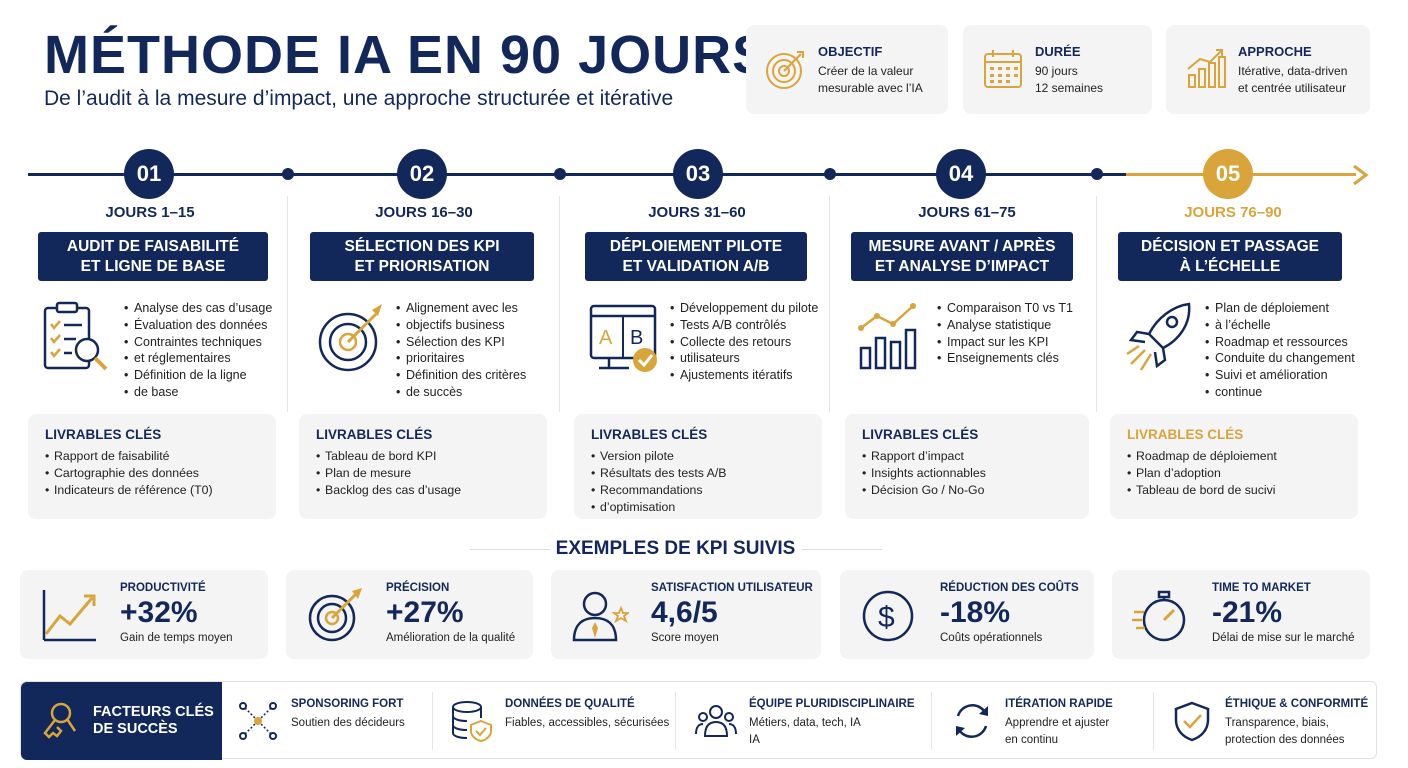 This screenshot has height=768, width=1408. I want to click on kpi-description: Score moyen, so click(685, 638).